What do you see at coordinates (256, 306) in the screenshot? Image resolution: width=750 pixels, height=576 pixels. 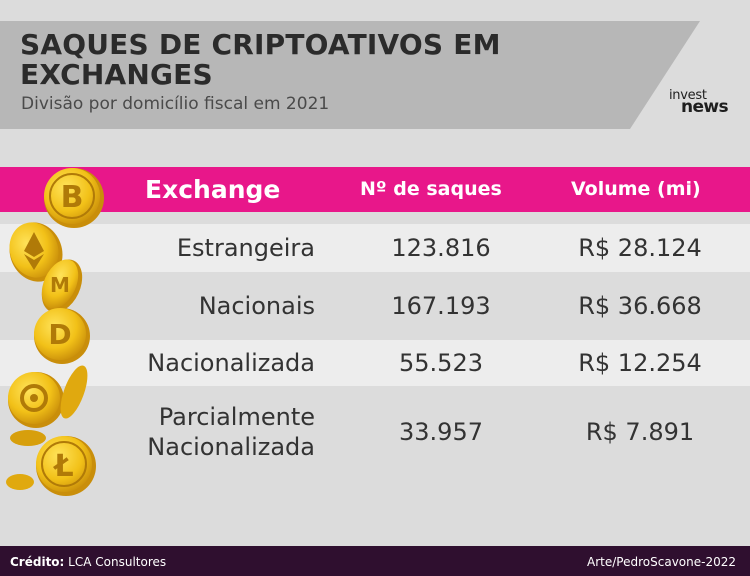 I see `row-name: Nacionais` at bounding box center [256, 306].